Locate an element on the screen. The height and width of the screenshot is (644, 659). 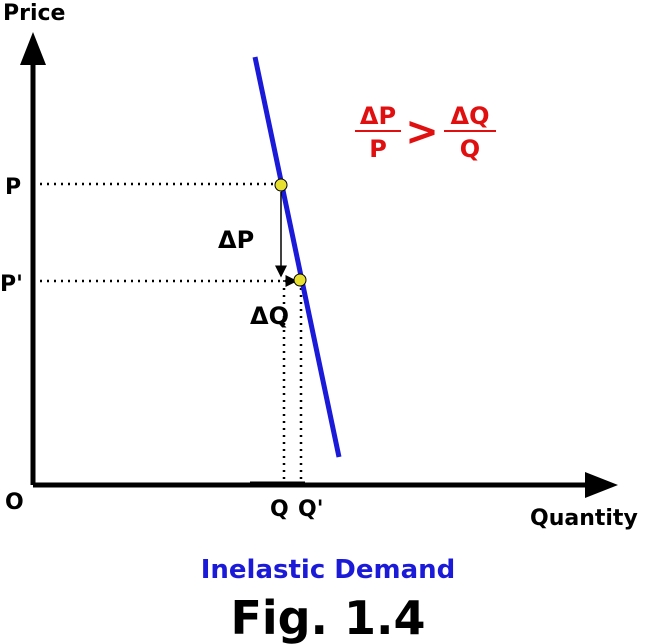
x-arrow is located at coordinates (601, 485).